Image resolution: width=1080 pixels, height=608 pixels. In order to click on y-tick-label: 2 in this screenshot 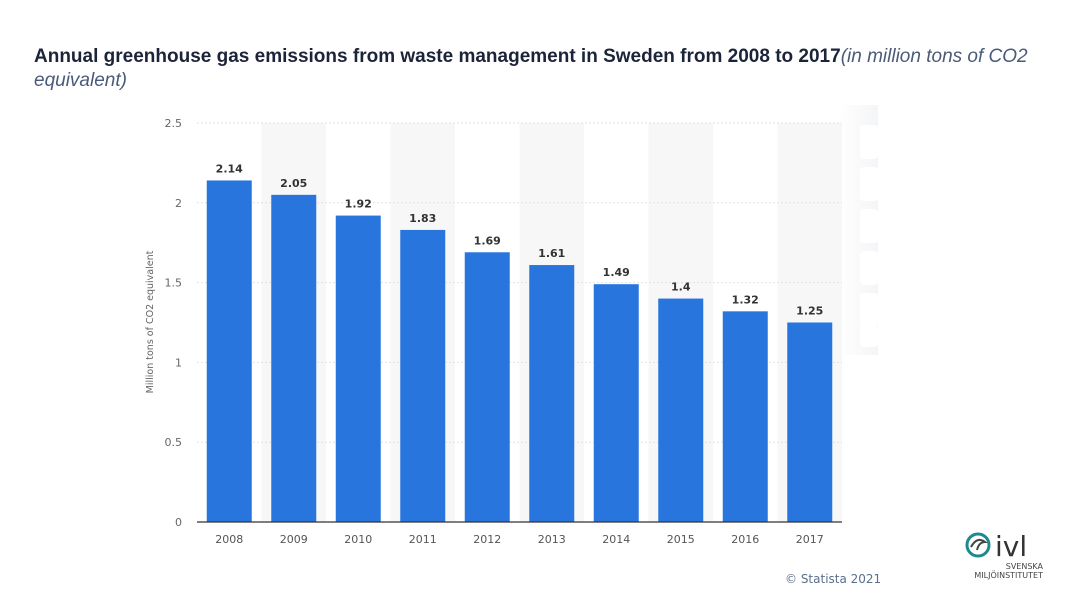, I will do `click(178, 203)`.